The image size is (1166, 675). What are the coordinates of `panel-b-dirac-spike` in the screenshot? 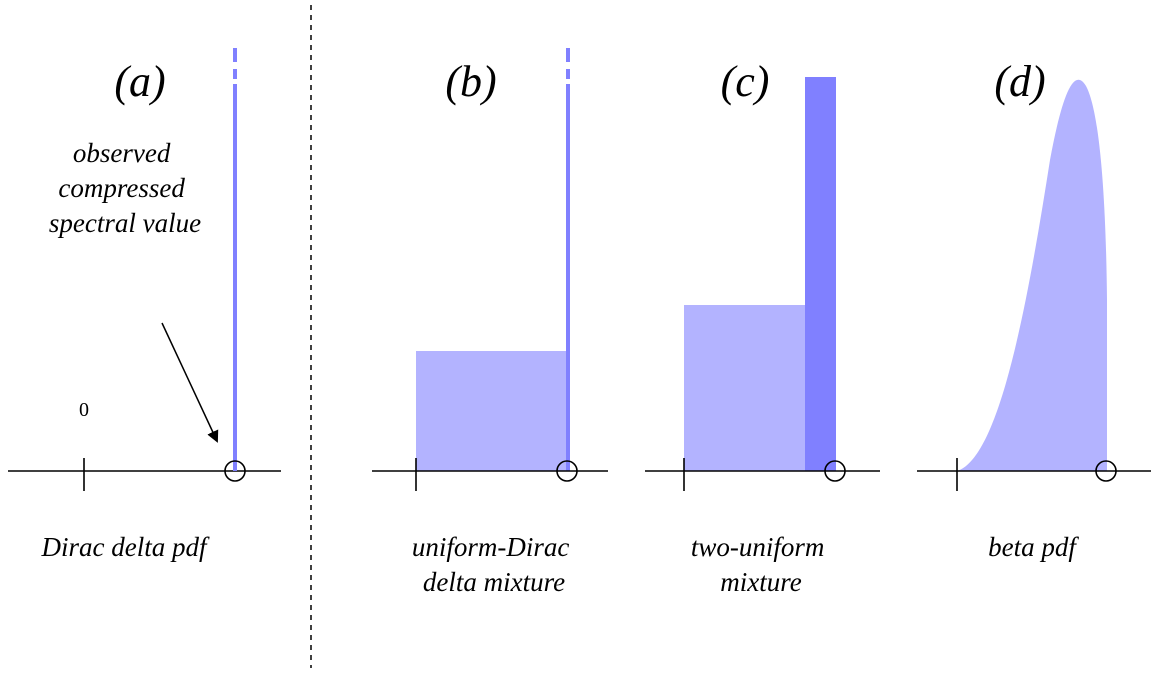 It's located at (568, 259).